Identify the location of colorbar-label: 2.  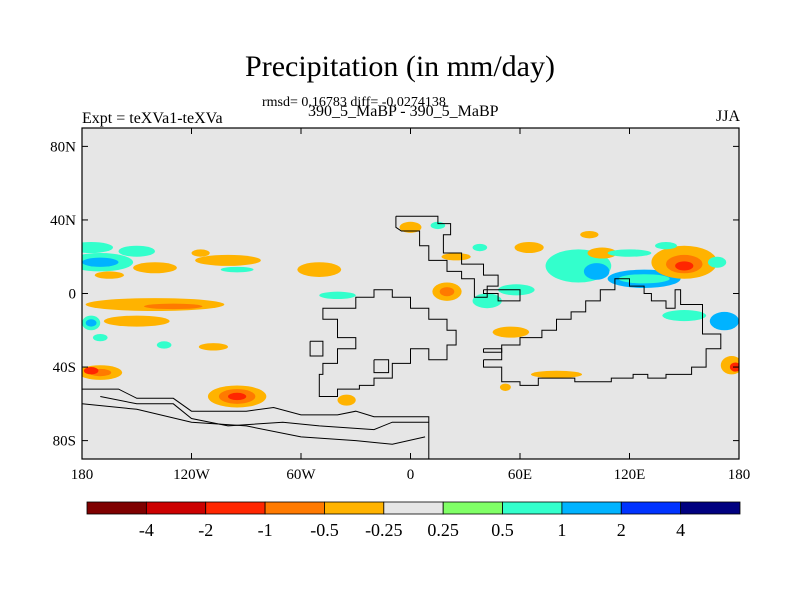
(621, 530).